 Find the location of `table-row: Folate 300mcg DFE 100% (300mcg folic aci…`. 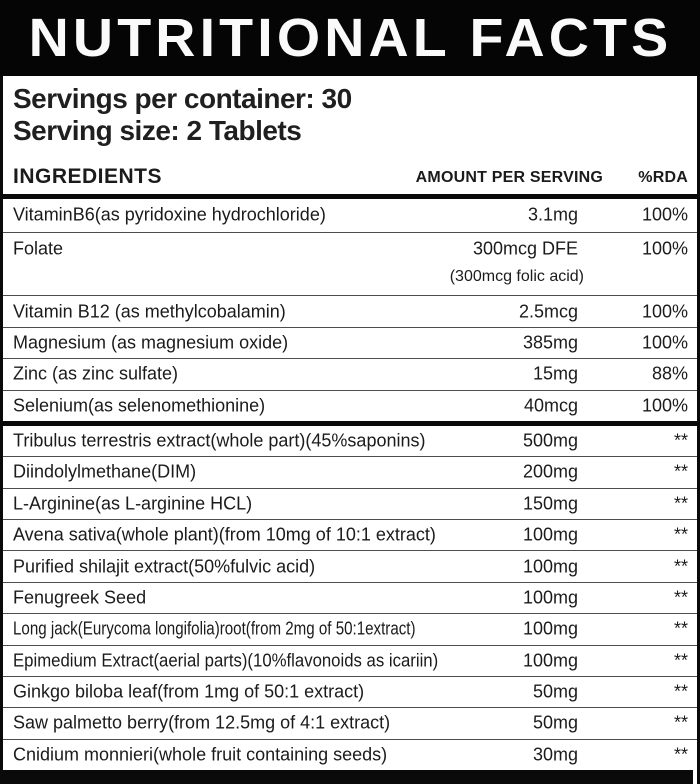

table-row: Folate 300mcg DFE 100% (300mcg folic aci… is located at coordinates (350, 265).